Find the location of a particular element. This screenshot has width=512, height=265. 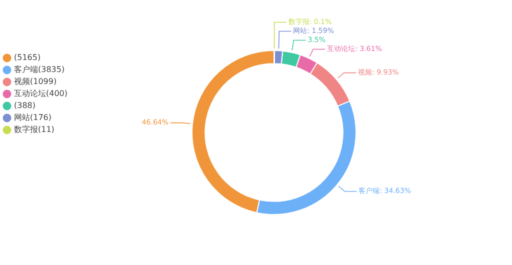

text: (388) is located at coordinates (25, 105).